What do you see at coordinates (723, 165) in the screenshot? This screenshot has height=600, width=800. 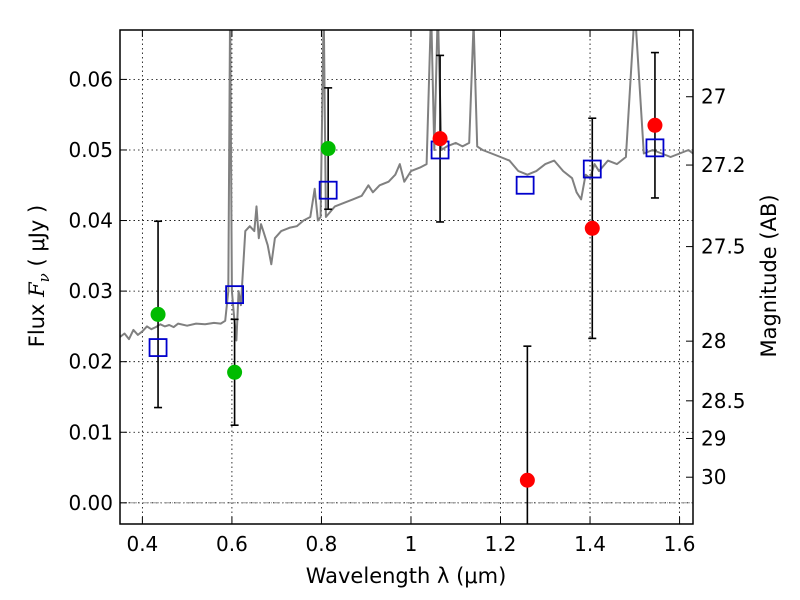 I see `right-tick-label: 27.2` at bounding box center [723, 165].